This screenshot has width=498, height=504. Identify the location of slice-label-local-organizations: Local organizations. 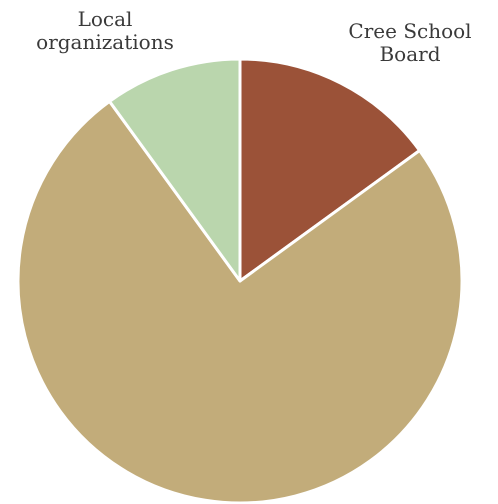
(105, 30).